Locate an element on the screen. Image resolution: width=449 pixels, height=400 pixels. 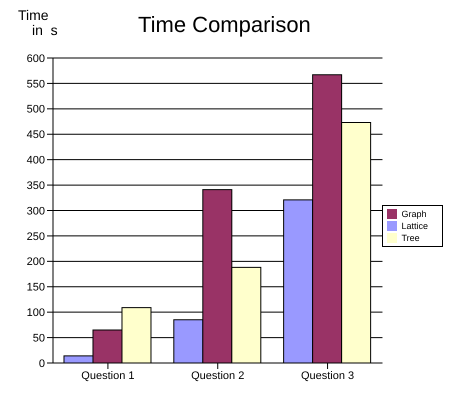
x-tick-label: Question 1 is located at coordinates (108, 376).